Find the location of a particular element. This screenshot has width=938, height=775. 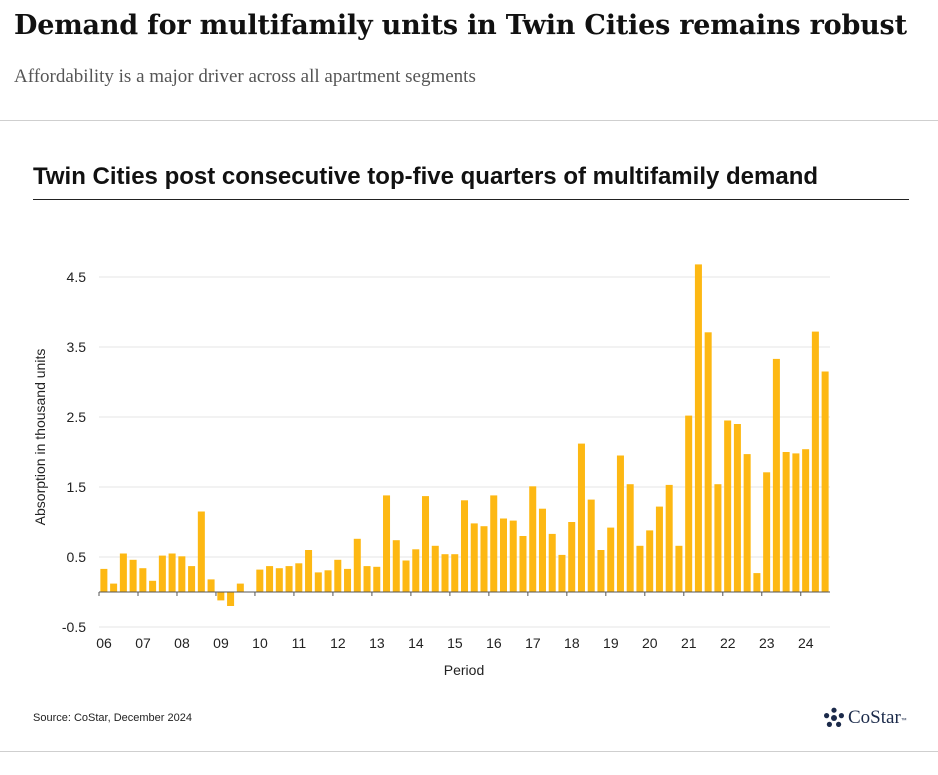

y-tick-label: 2.5 is located at coordinates (77, 417).